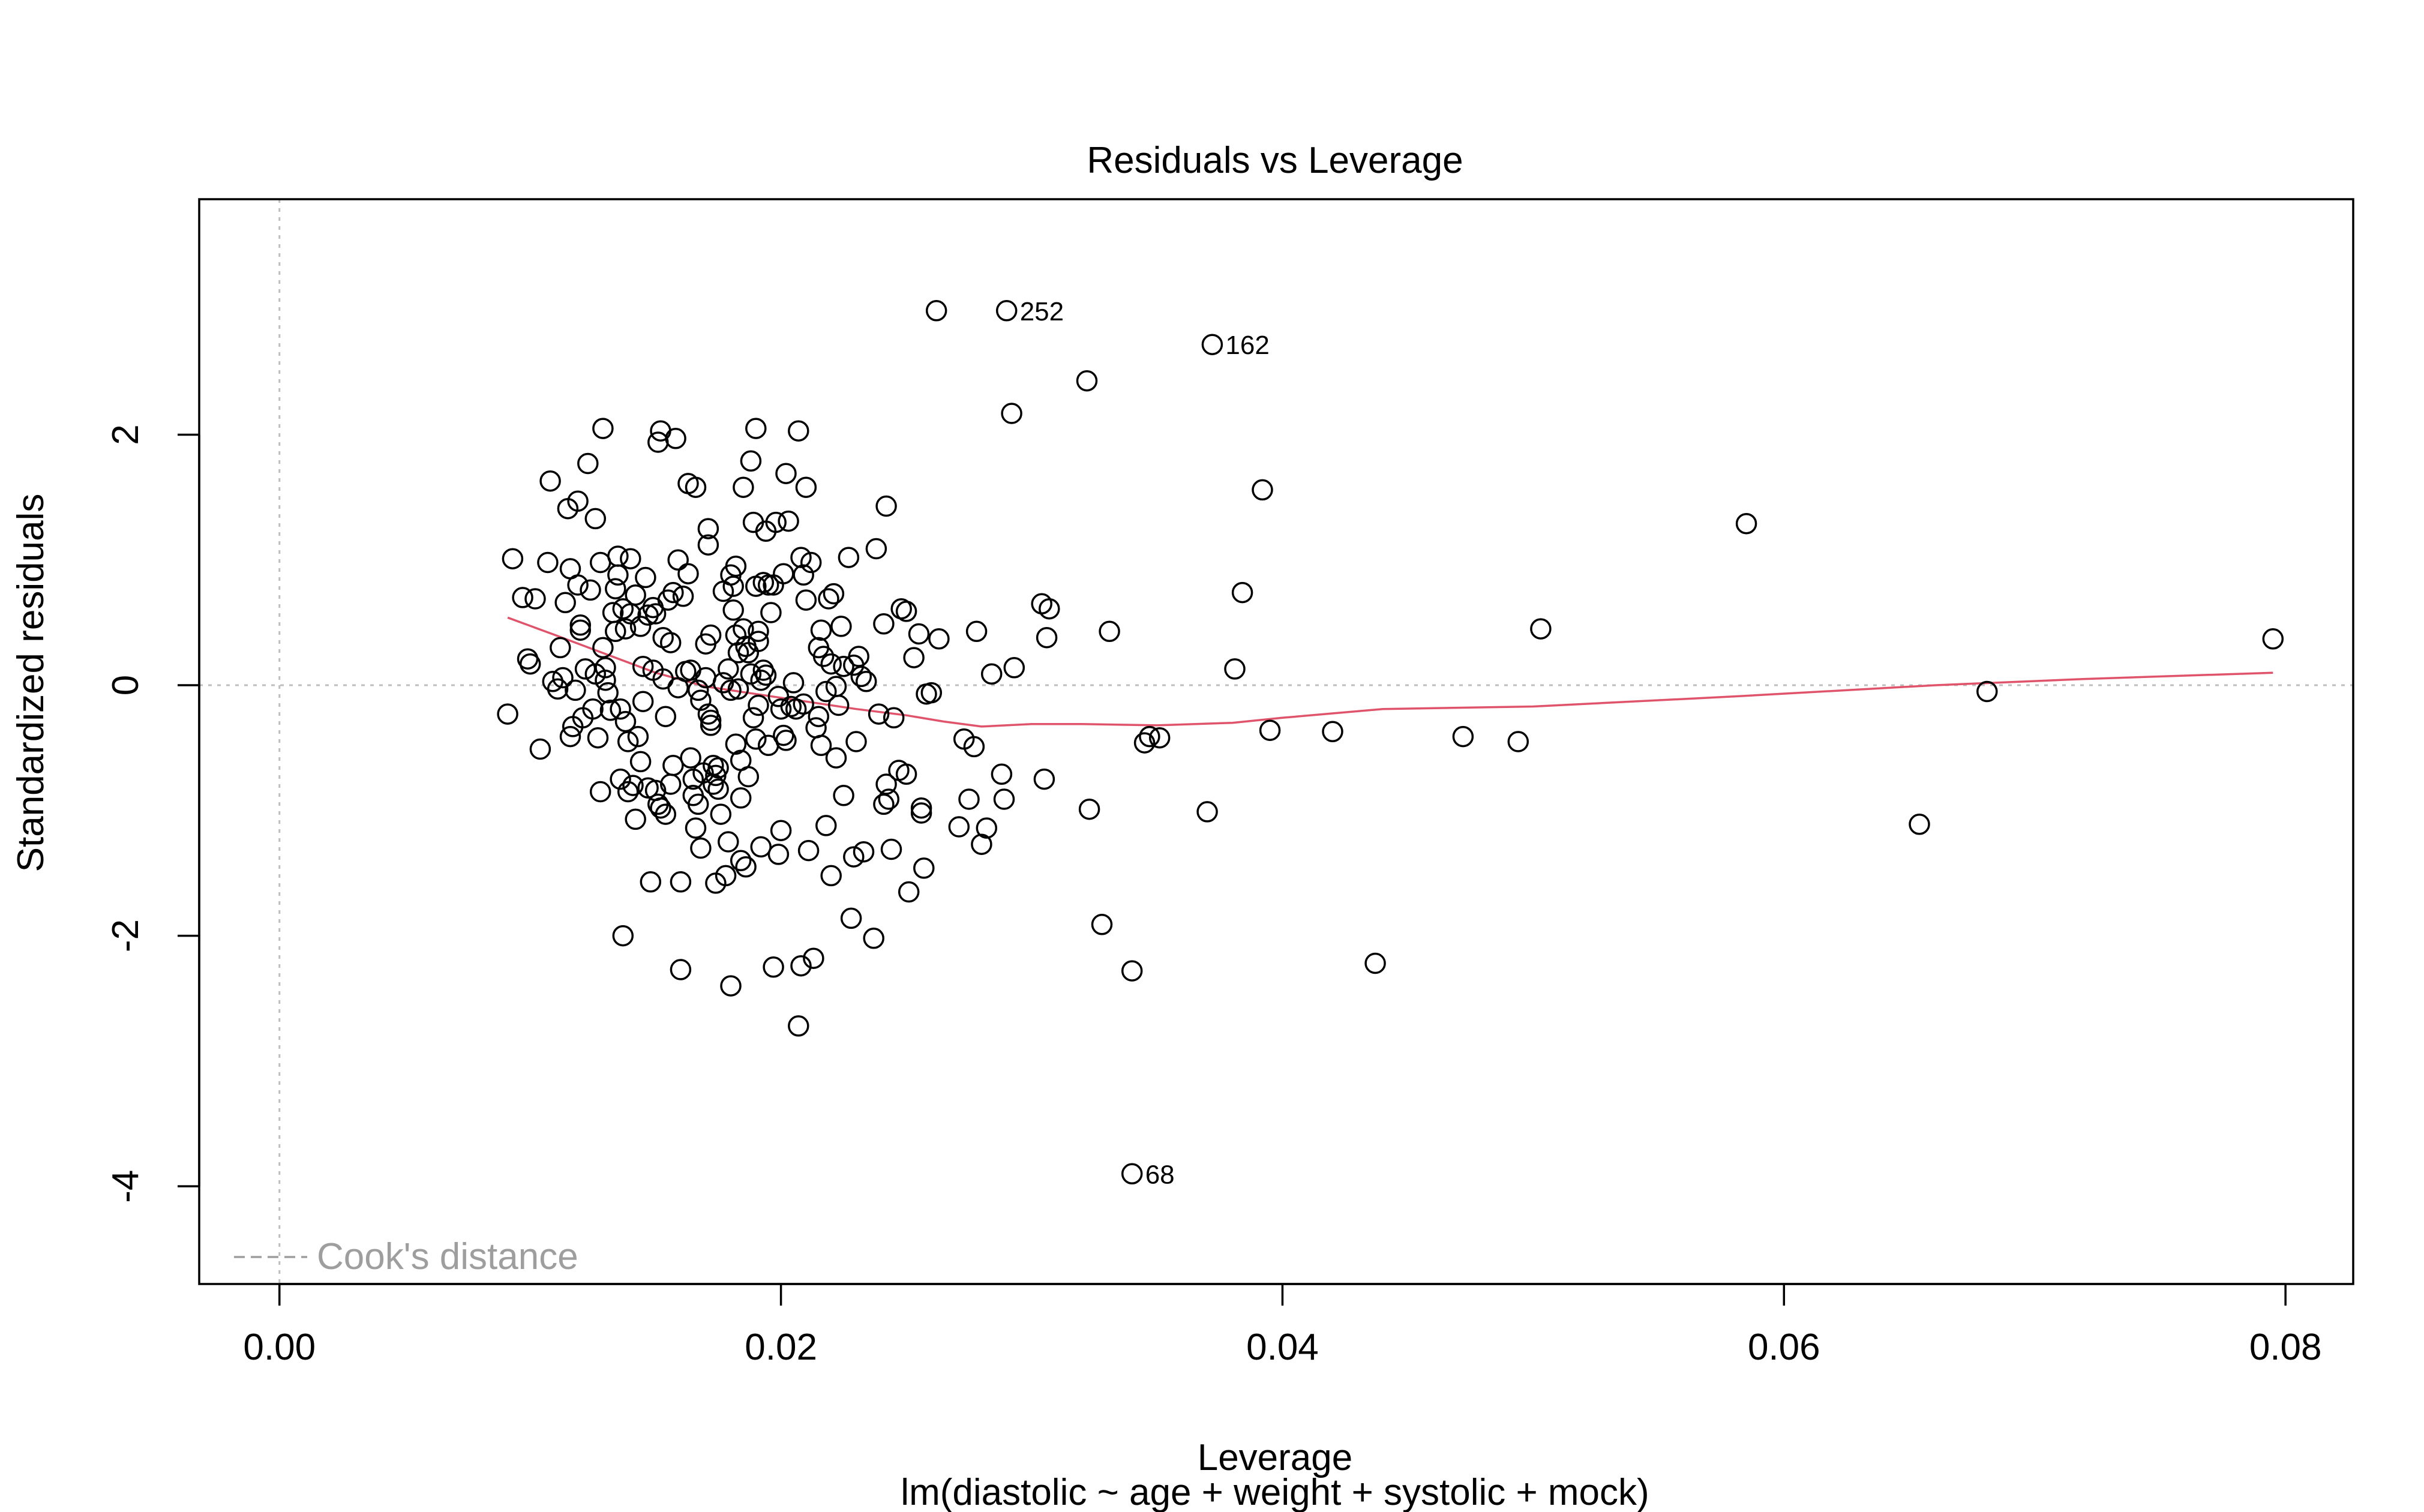 The image size is (2424, 1512). Describe the element at coordinates (1784, 1347) in the screenshot. I see `x-tick-label: 0.06` at that location.